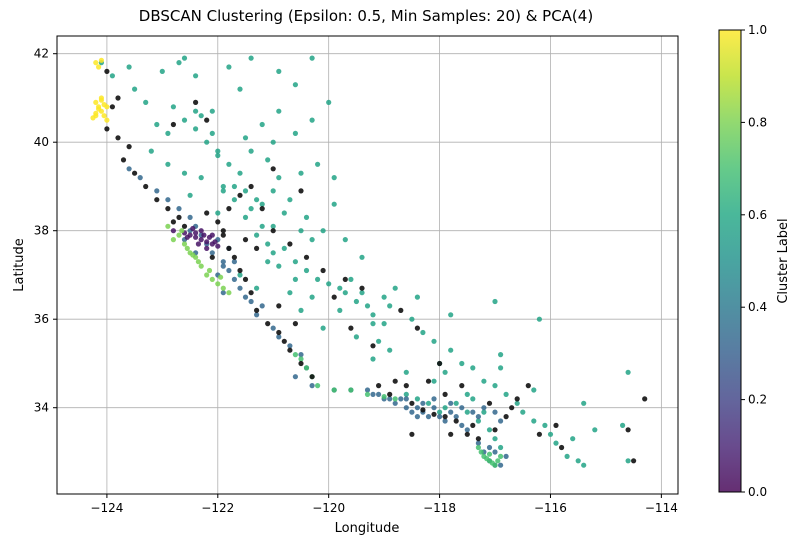 This screenshot has width=800, height=545. Describe the element at coordinates (783, 260) in the screenshot. I see `colorbar-label: Cluster Label` at that location.